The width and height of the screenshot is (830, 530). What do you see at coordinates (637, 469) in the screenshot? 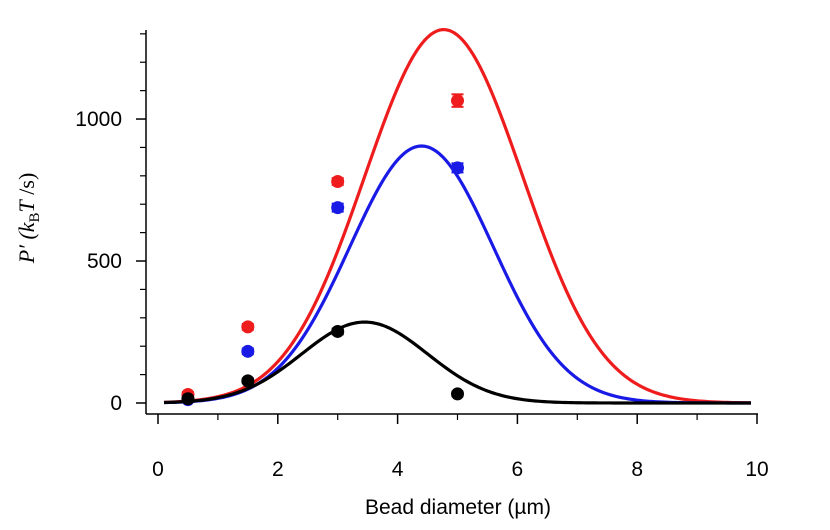
I see `x-tick-label: 8` at bounding box center [637, 469].